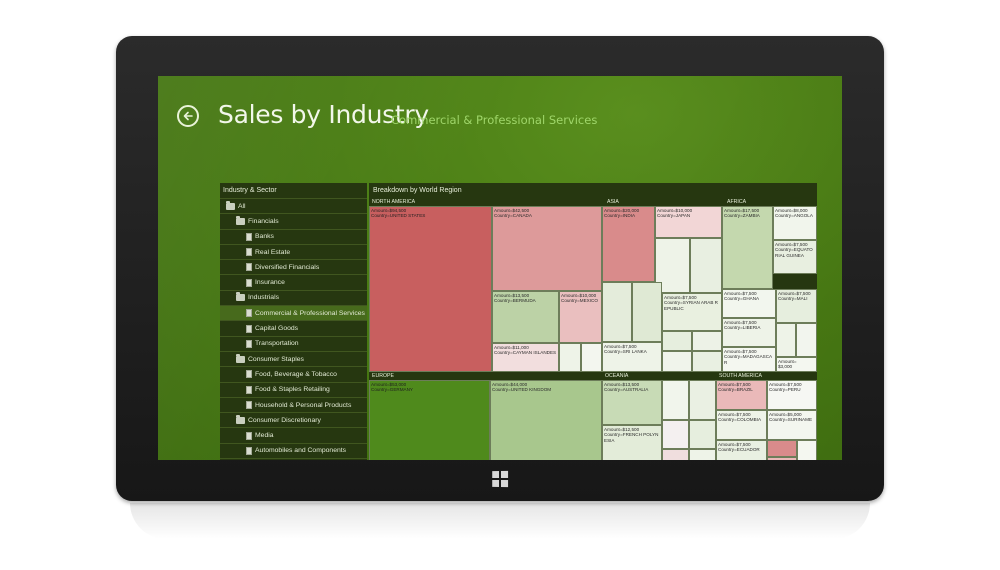 The image size is (1000, 570). What do you see at coordinates (632, 357) in the screenshot?
I see `treemap-cell: Amount=$7,500 Country=SRI LANKA` at bounding box center [632, 357].